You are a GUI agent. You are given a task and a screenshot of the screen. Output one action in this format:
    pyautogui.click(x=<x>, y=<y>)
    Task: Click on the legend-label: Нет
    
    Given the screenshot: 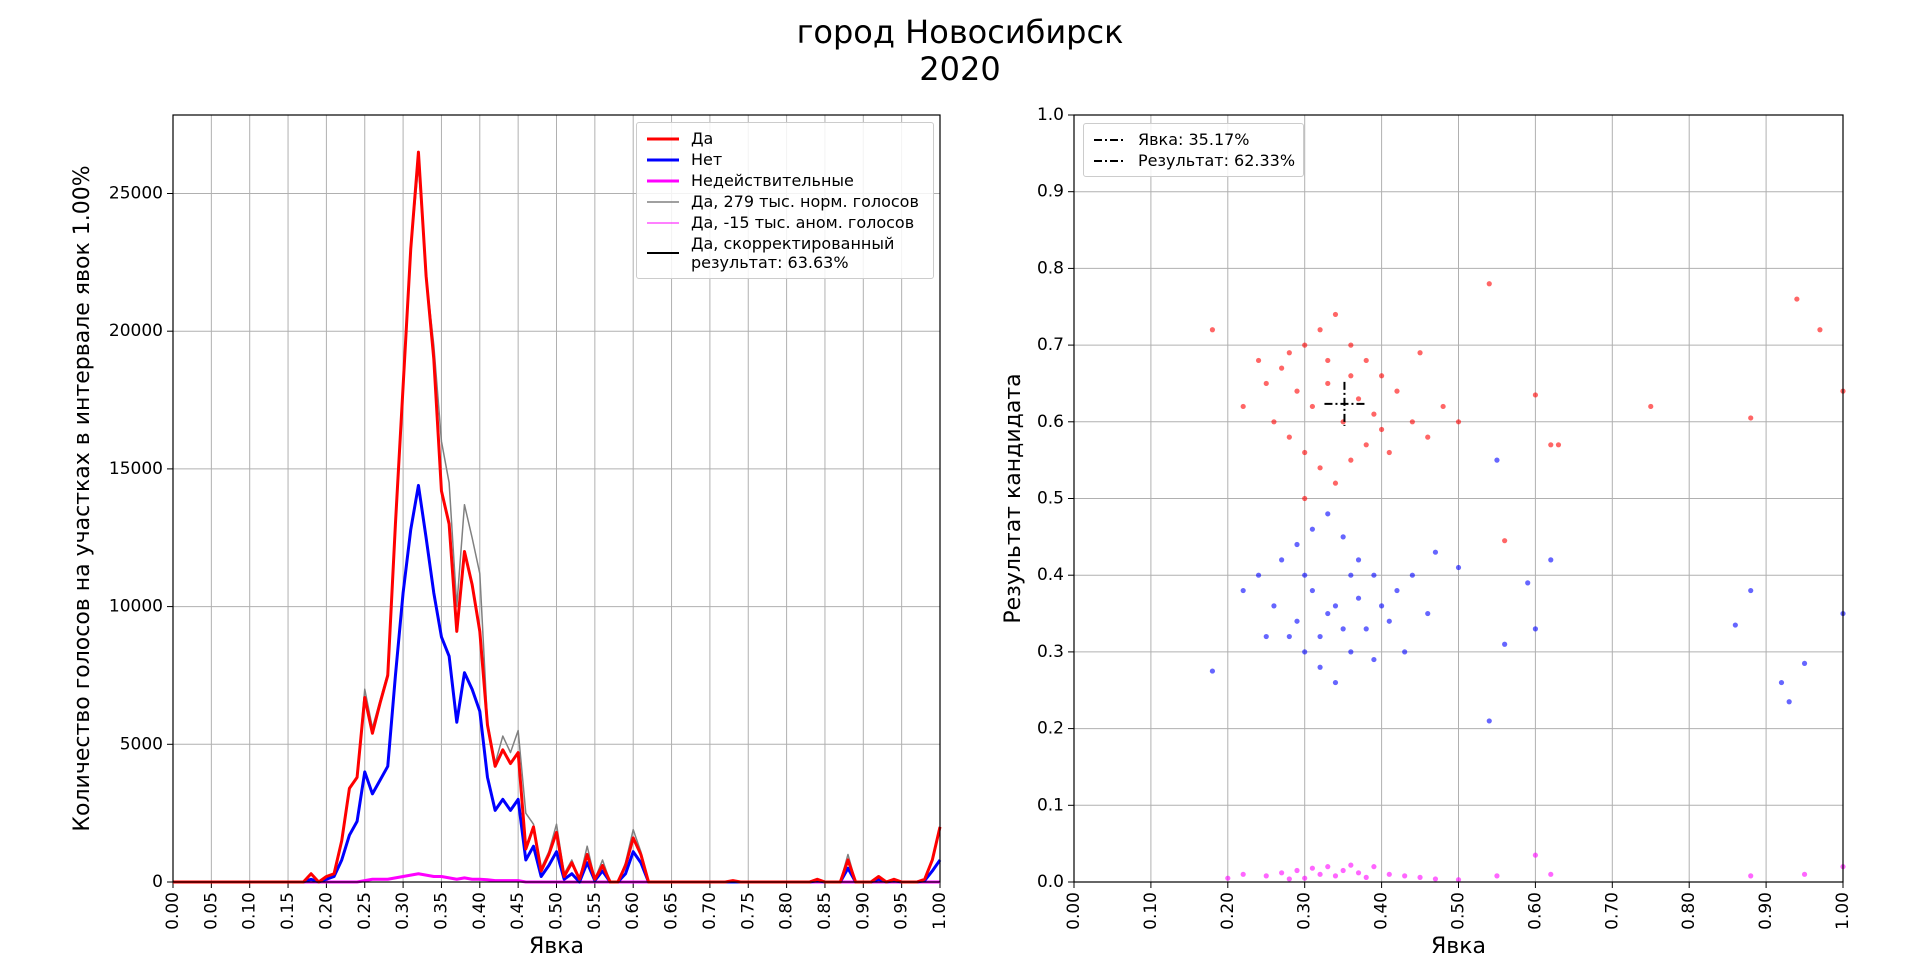 What is the action you would take?
    pyautogui.click(x=707, y=159)
    